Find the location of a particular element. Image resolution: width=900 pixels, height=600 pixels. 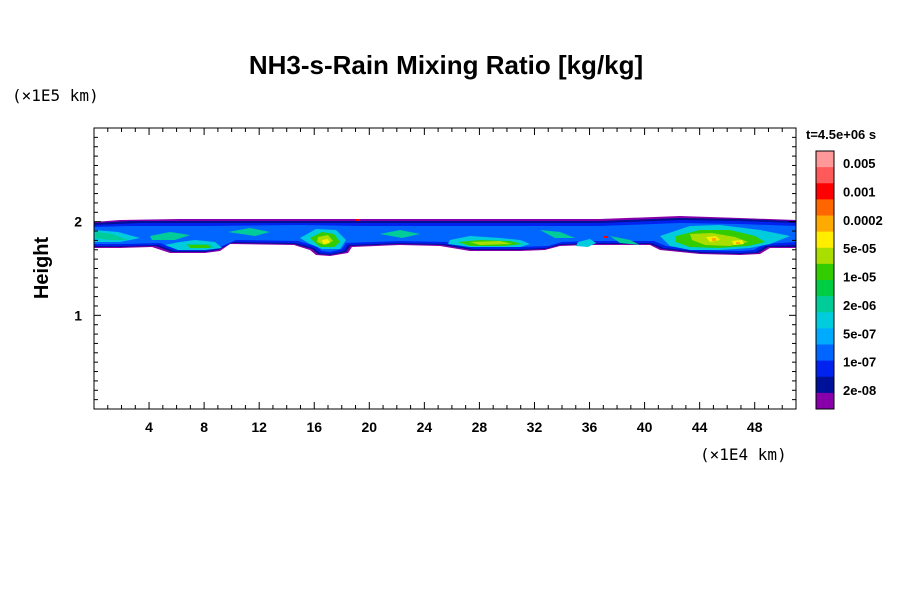

colorbar-label: 1e-05 is located at coordinates (859, 277).